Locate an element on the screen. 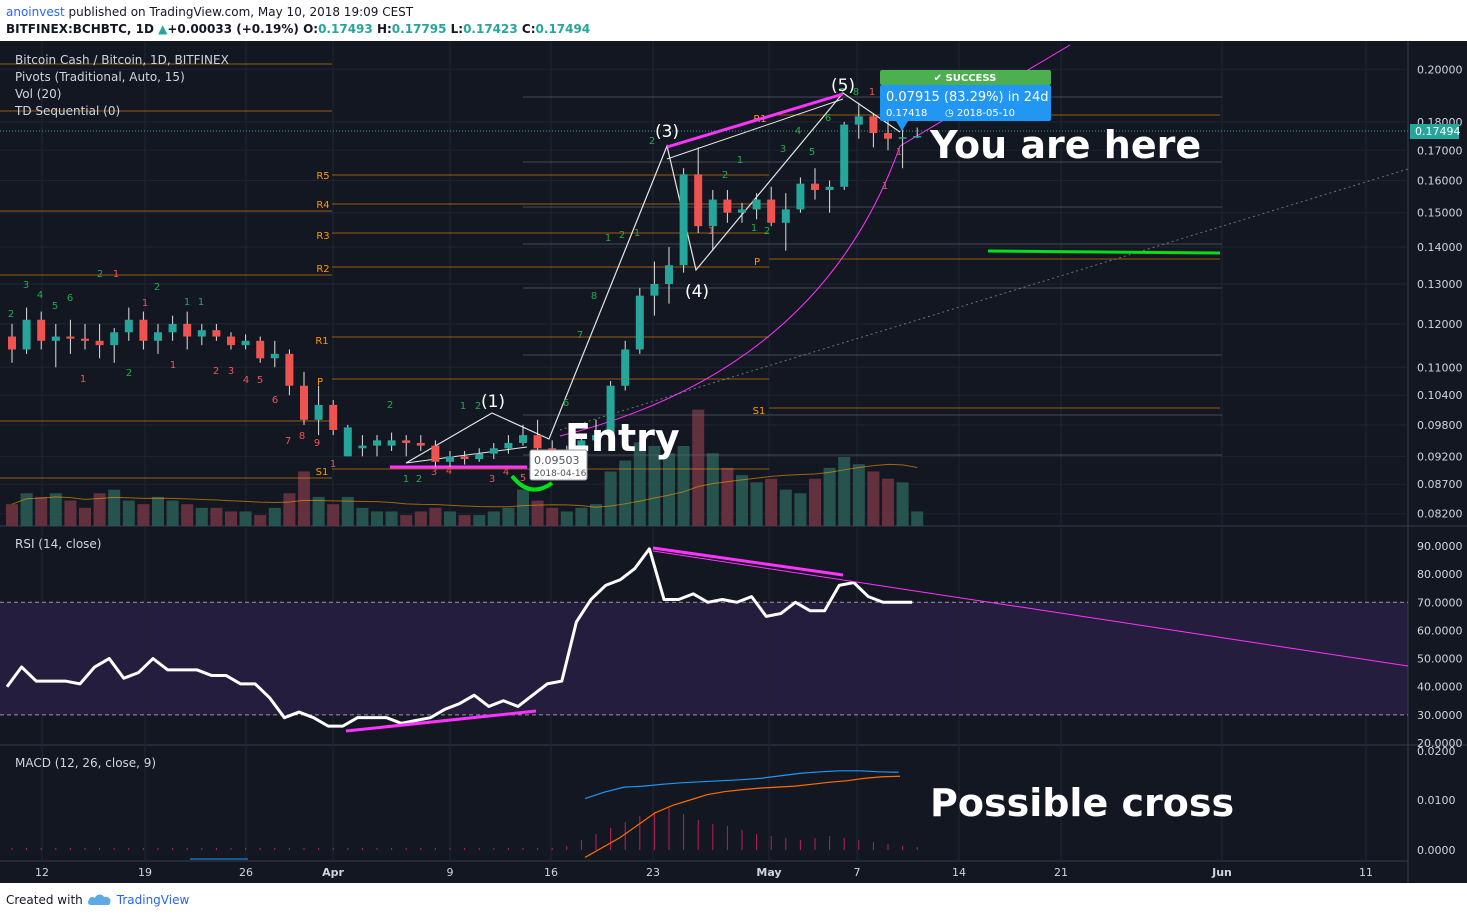 This screenshot has width=1467, height=917. price-tick-label: 0.08700 is located at coordinates (1440, 484).